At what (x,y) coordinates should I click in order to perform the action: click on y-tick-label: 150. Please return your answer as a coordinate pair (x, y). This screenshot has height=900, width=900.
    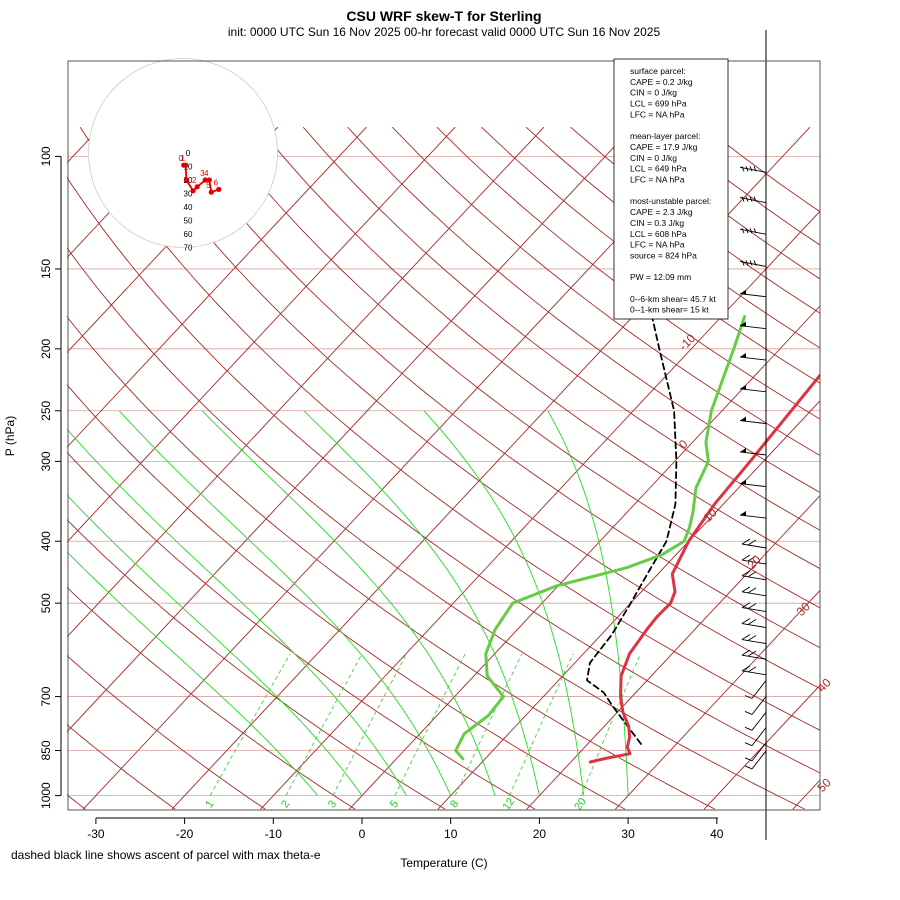
    Looking at the image, I should click on (46, 269).